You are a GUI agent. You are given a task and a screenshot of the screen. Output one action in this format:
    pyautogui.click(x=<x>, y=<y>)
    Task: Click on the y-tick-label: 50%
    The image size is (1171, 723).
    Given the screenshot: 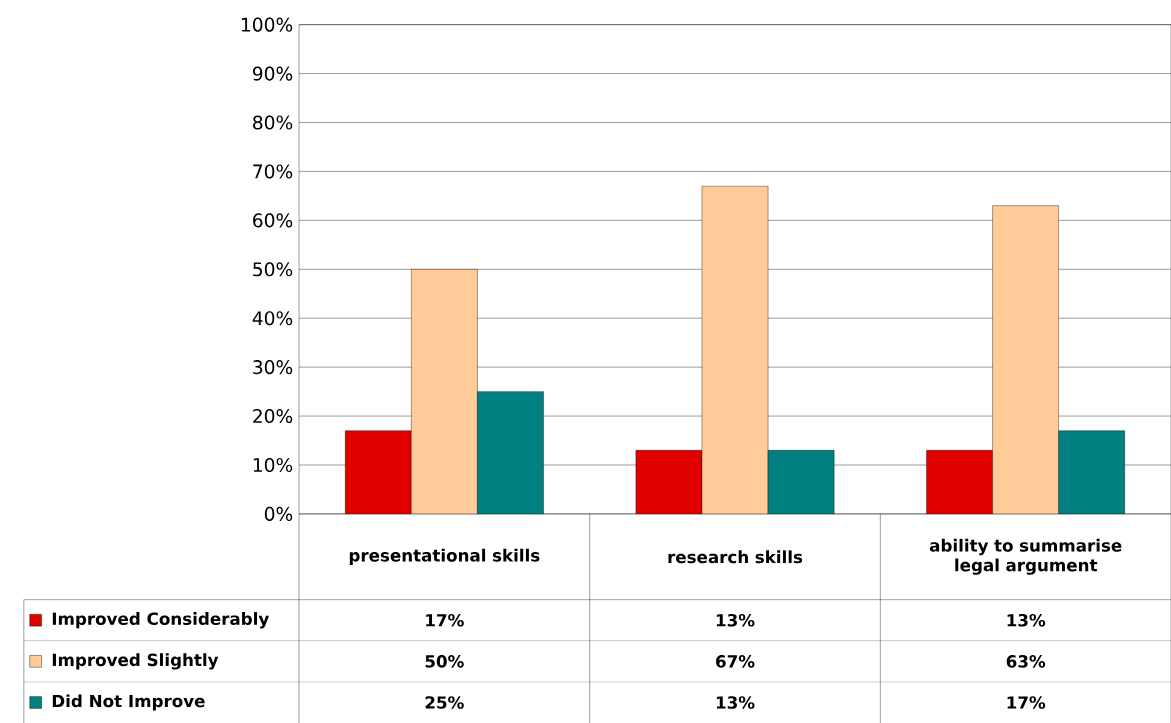 What is the action you would take?
    pyautogui.click(x=273, y=269)
    